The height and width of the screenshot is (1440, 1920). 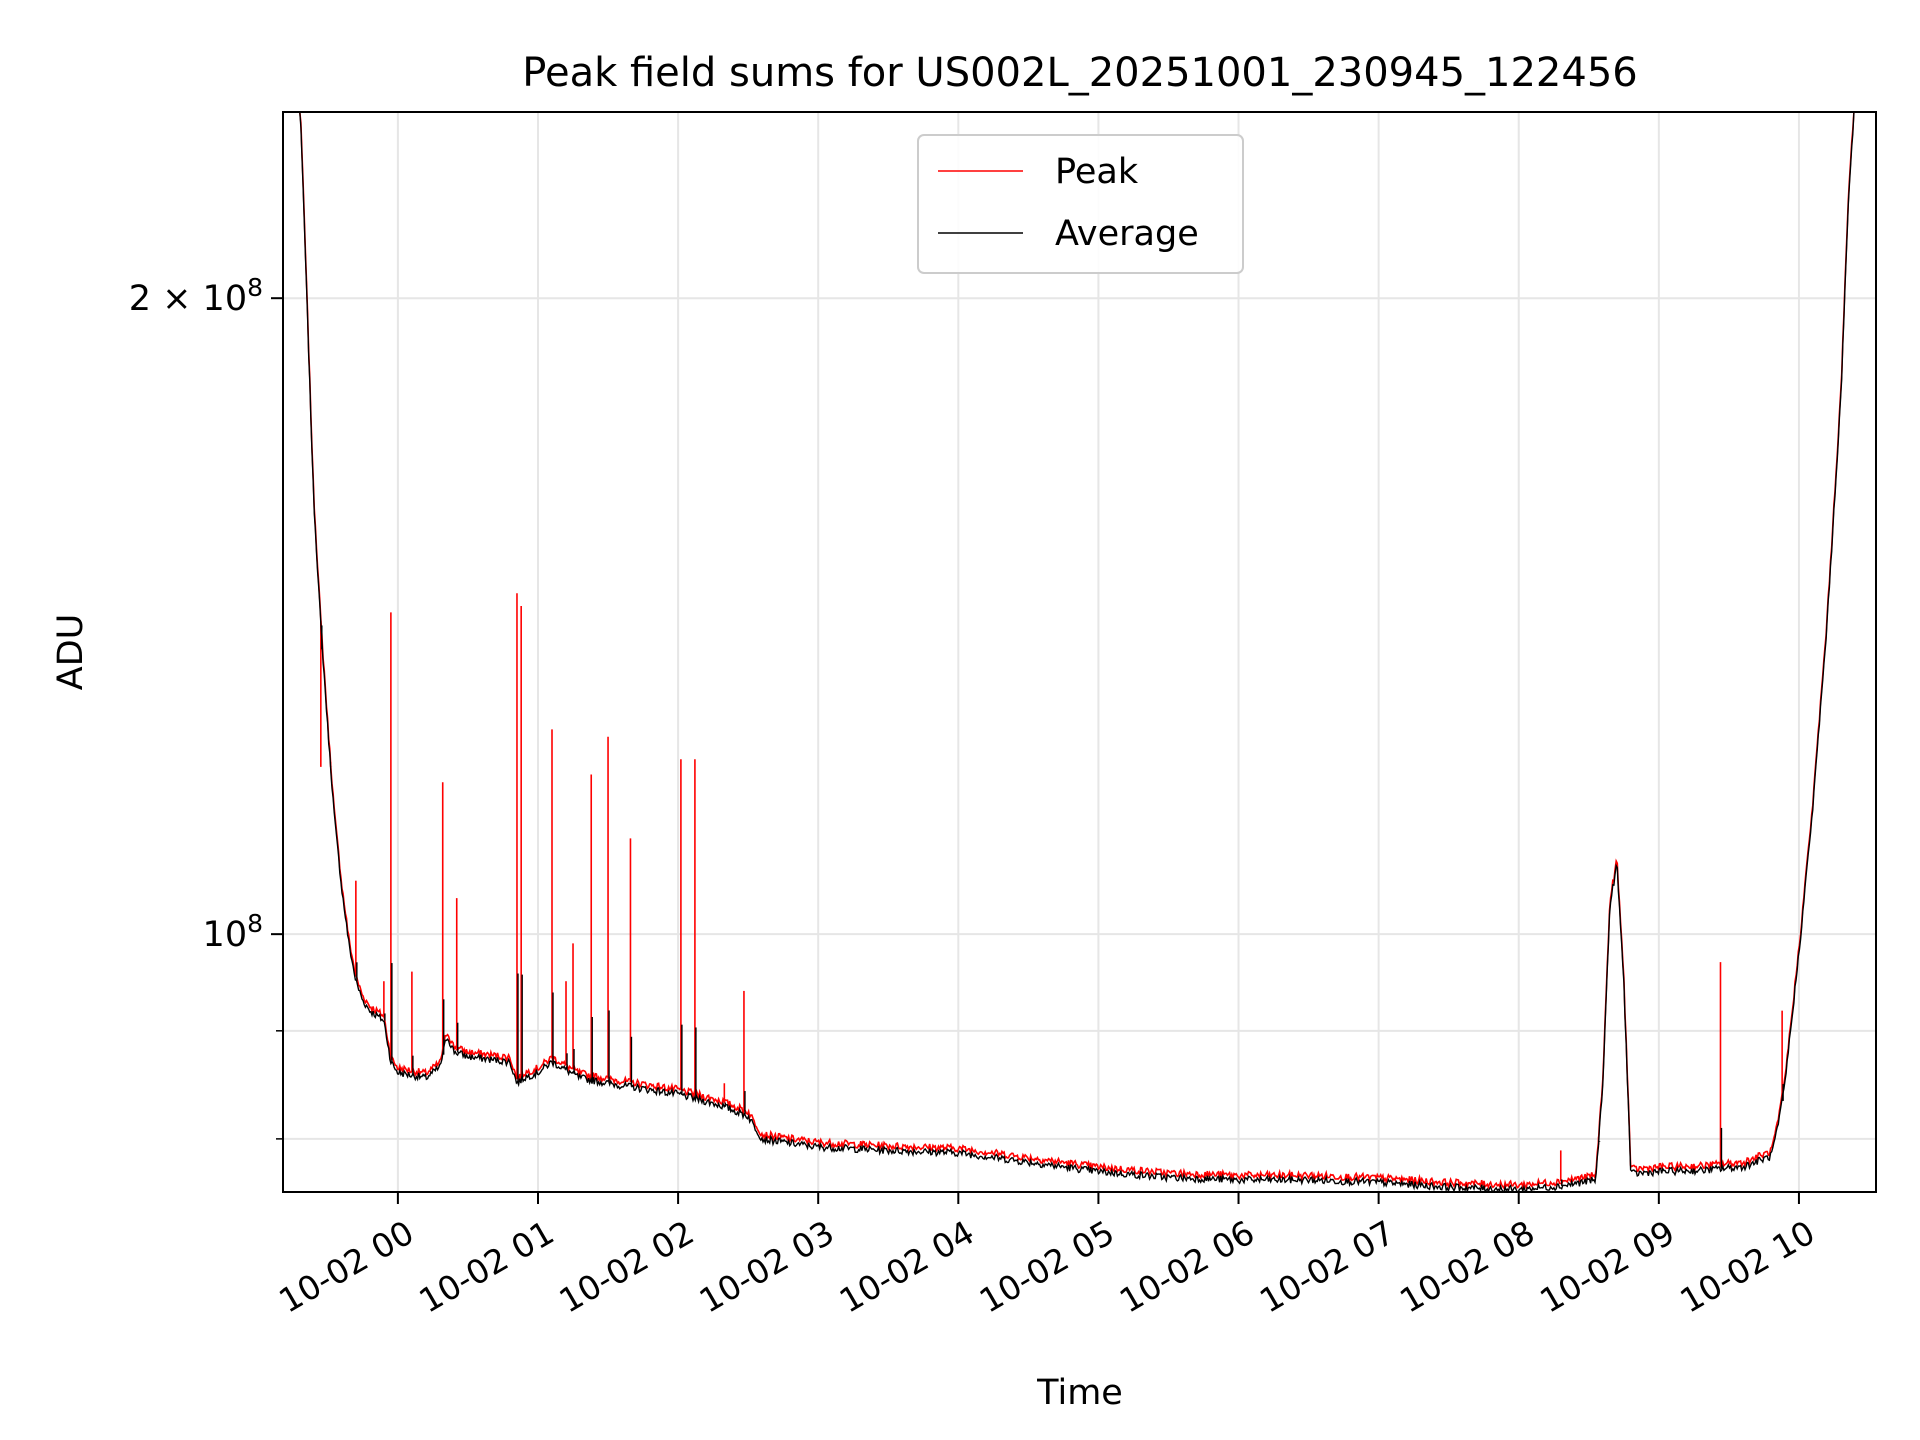 I want to click on x-tick-label: 10-02 05, so click(x=1047, y=1267).